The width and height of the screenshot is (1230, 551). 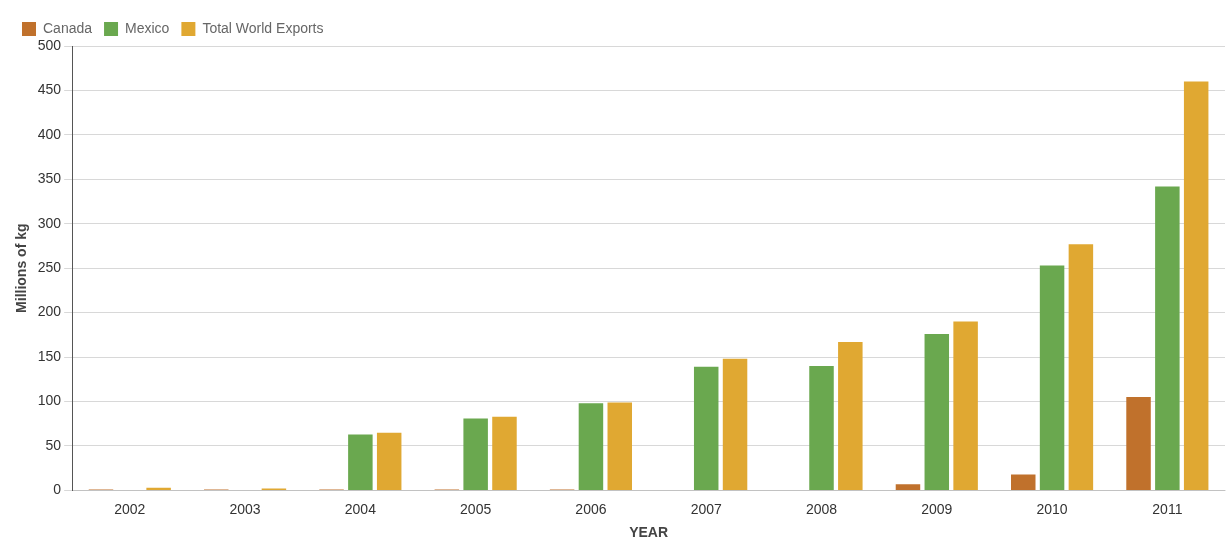 I want to click on y-tick-label: 0, so click(x=57, y=489).